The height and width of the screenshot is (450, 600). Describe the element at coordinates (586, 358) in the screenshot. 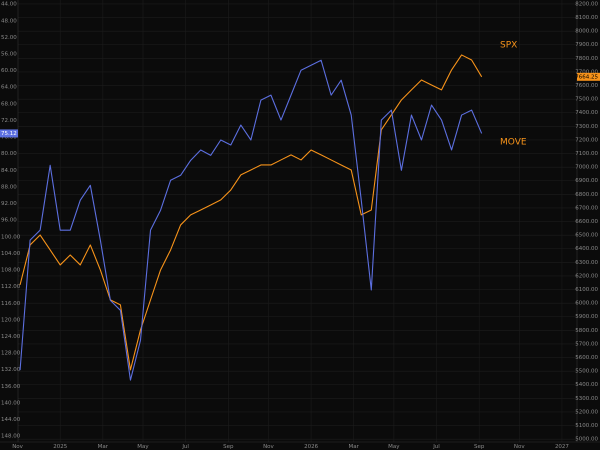

I see `y2-tick-label: 5600.00` at that location.